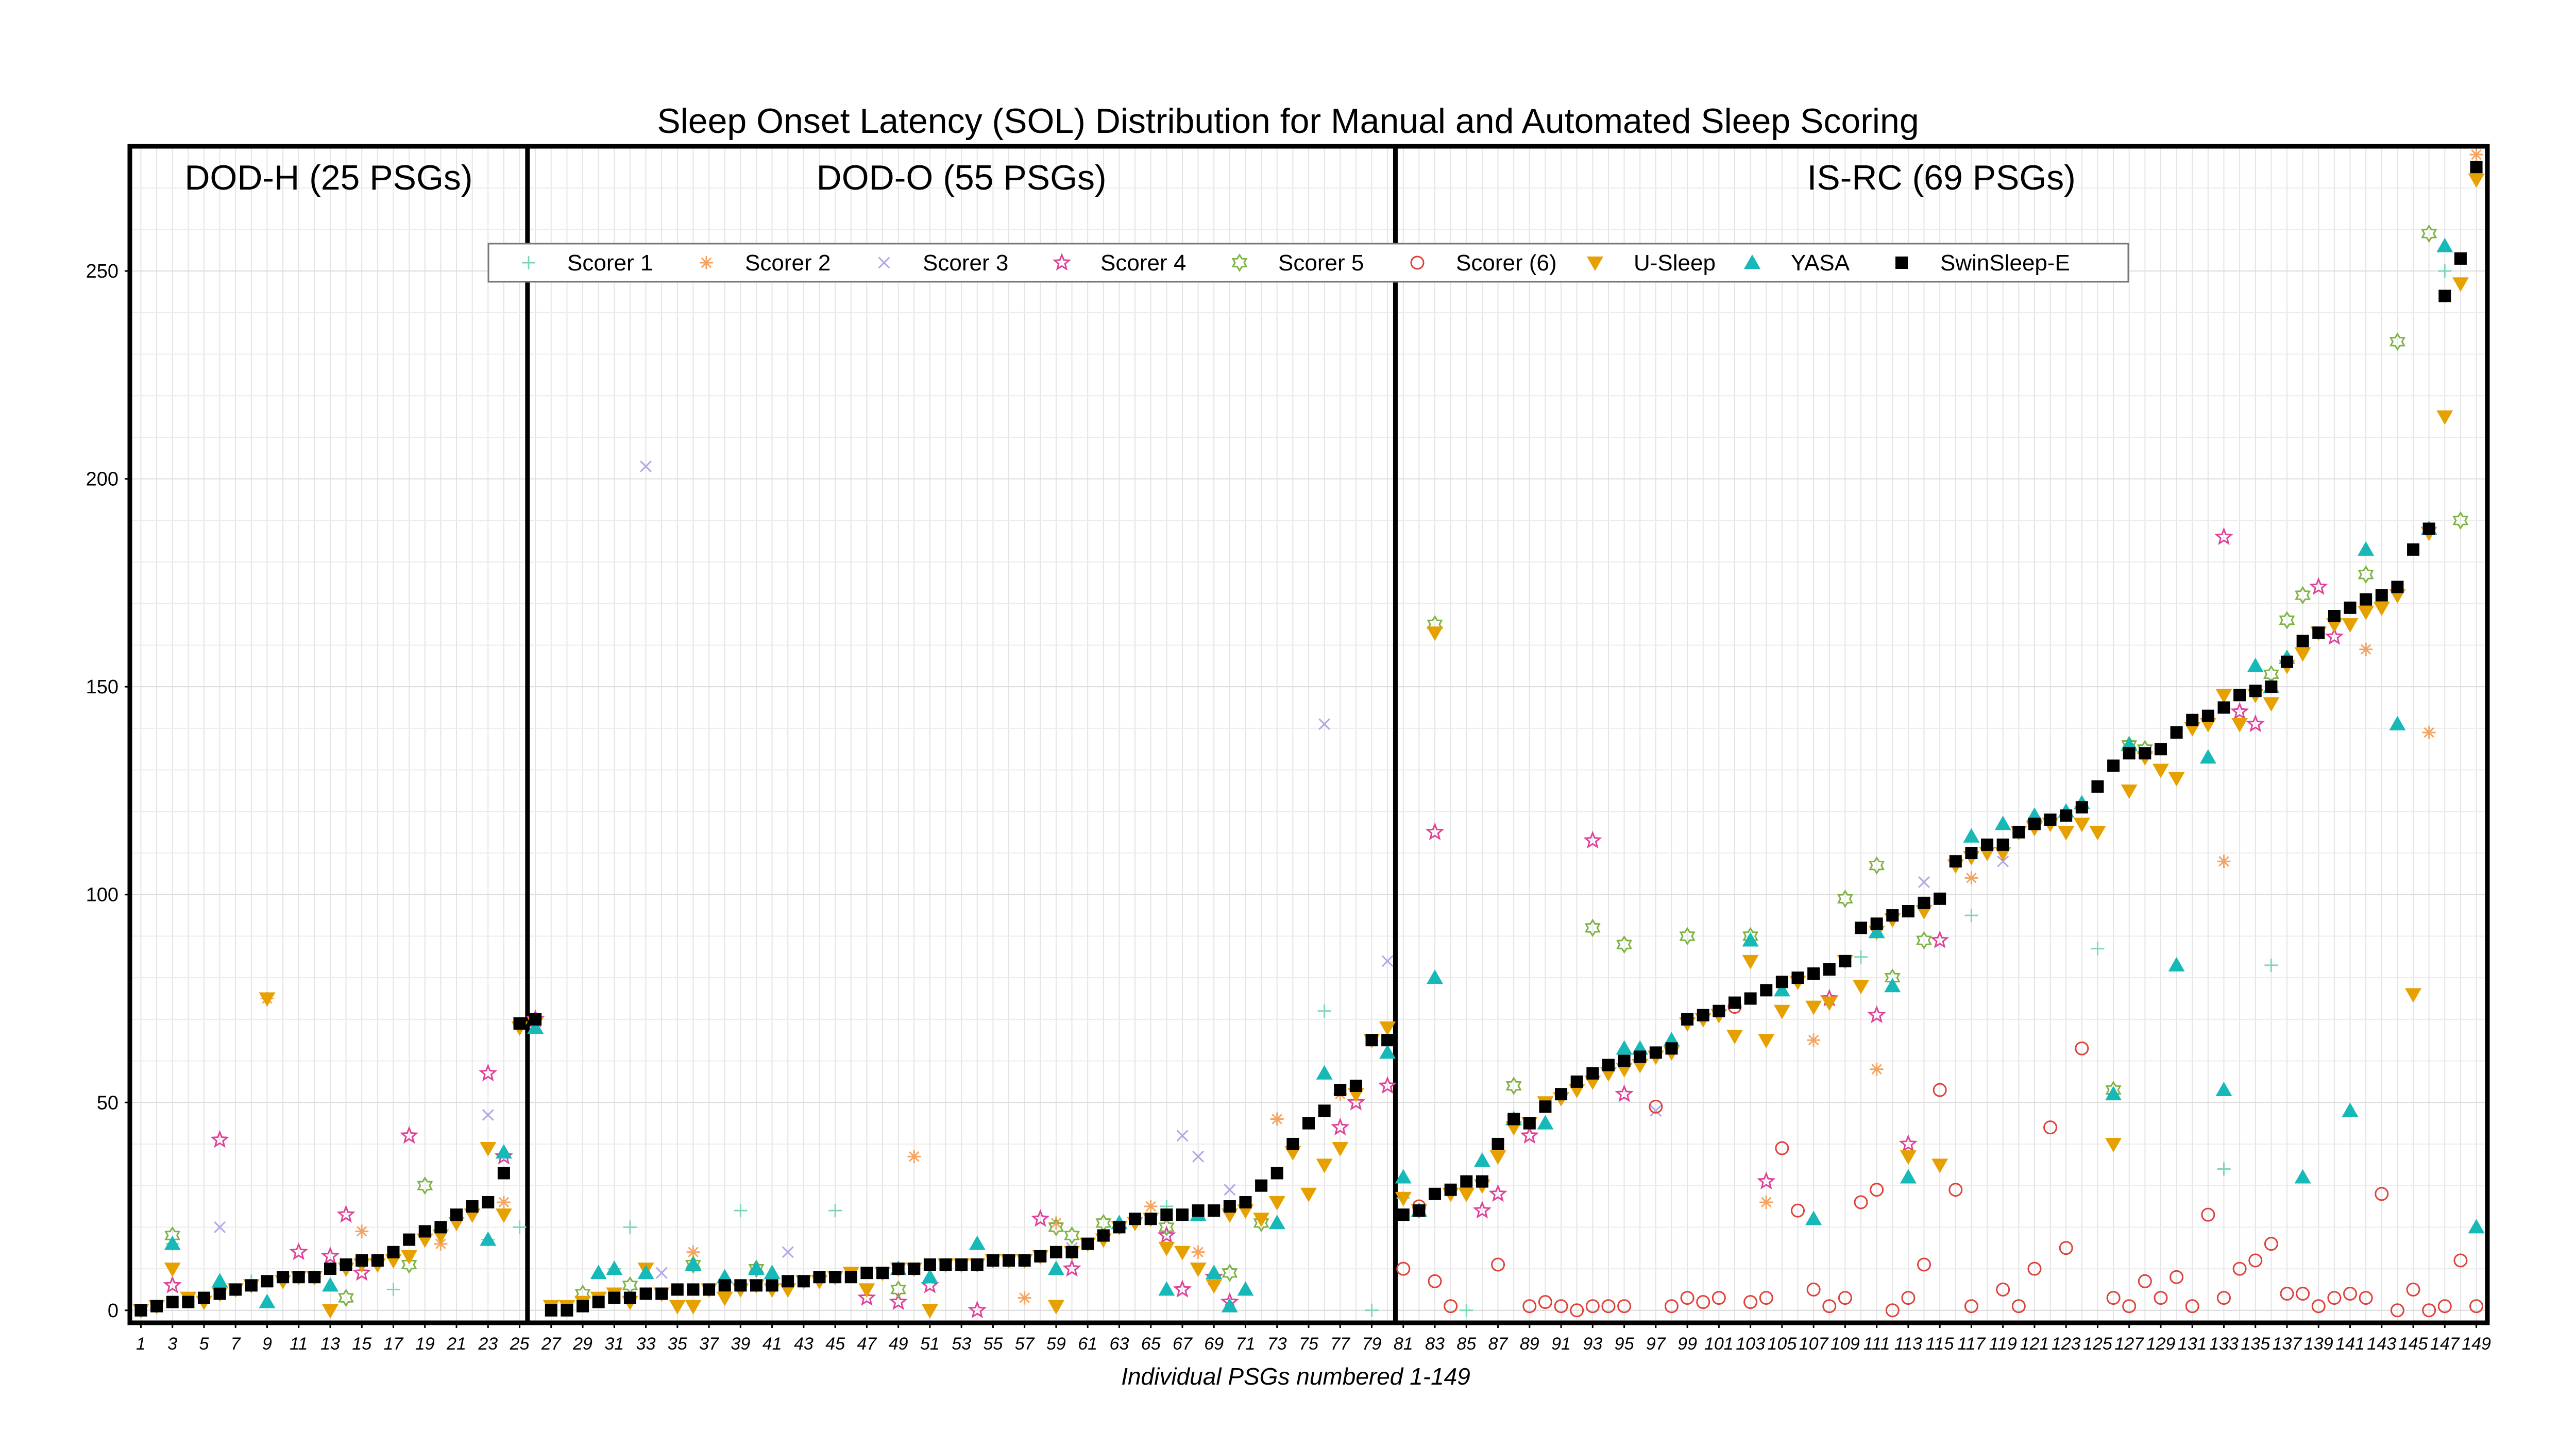 The width and height of the screenshot is (2576, 1449). What do you see at coordinates (706, 262) in the screenshot?
I see `legend-marker` at bounding box center [706, 262].